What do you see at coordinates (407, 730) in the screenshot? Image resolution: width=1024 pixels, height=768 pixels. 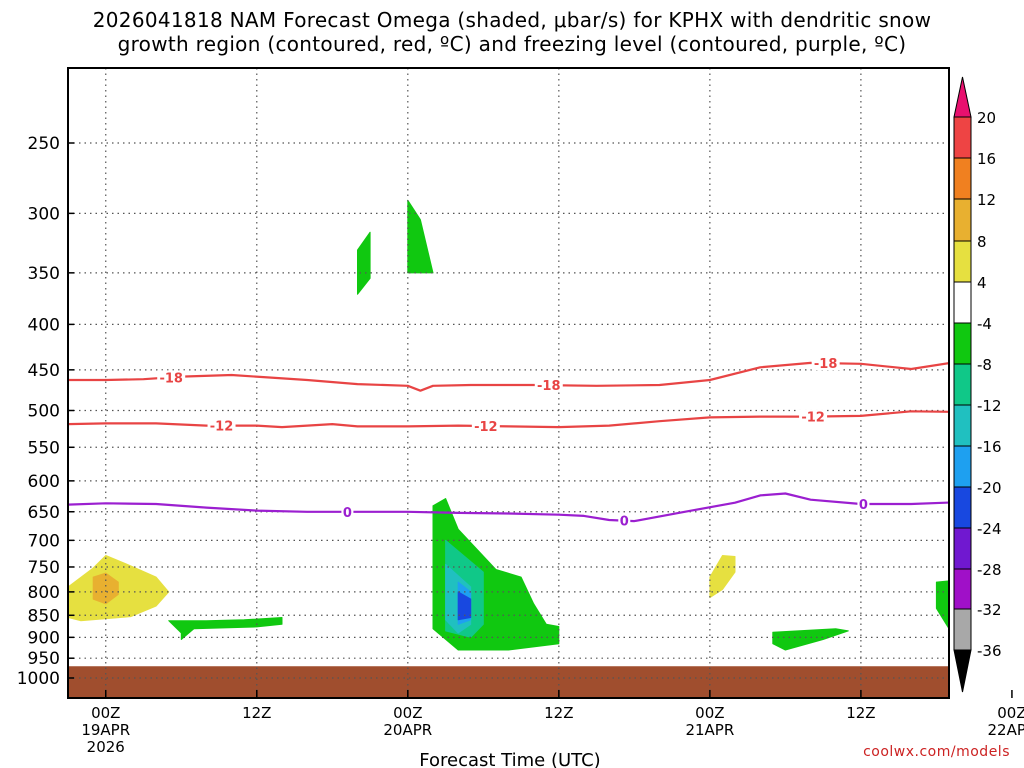 I see `x-tick-date-2: 20APR` at bounding box center [407, 730].